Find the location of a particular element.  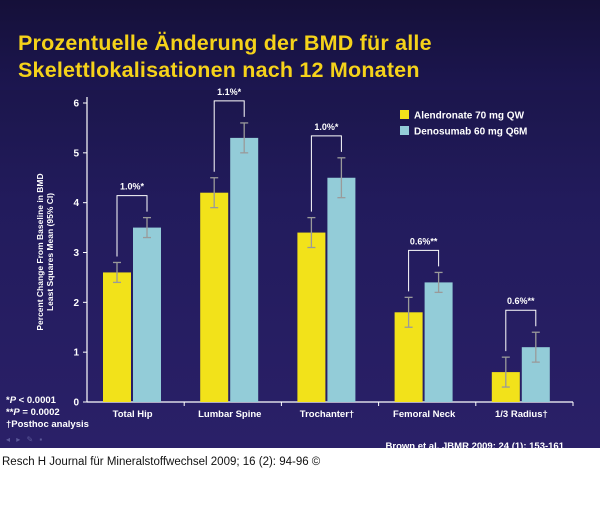

y-tick-label: 6 is located at coordinates (76, 104).